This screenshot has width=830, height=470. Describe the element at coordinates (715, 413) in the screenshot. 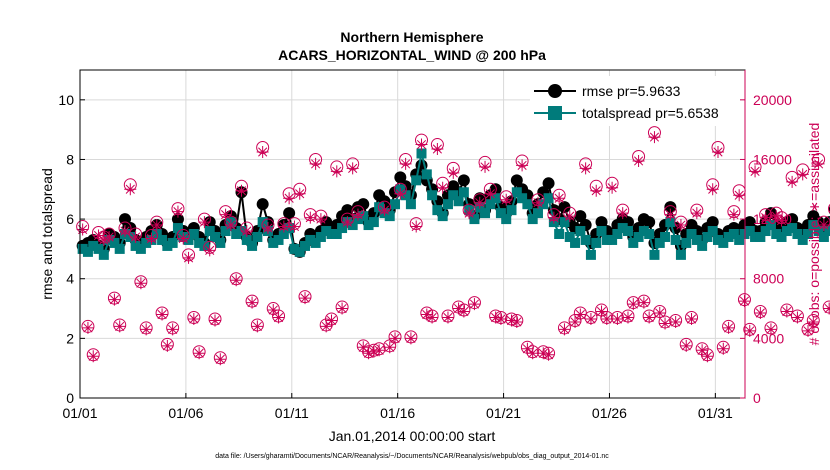

I see `x-tick-label-6: 01/31` at that location.